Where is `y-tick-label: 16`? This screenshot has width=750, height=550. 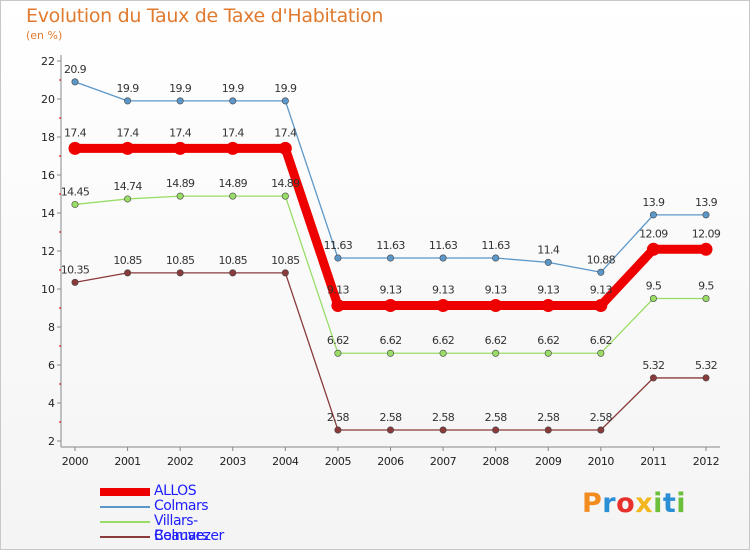 y-tick-label: 16 is located at coordinates (48, 175).